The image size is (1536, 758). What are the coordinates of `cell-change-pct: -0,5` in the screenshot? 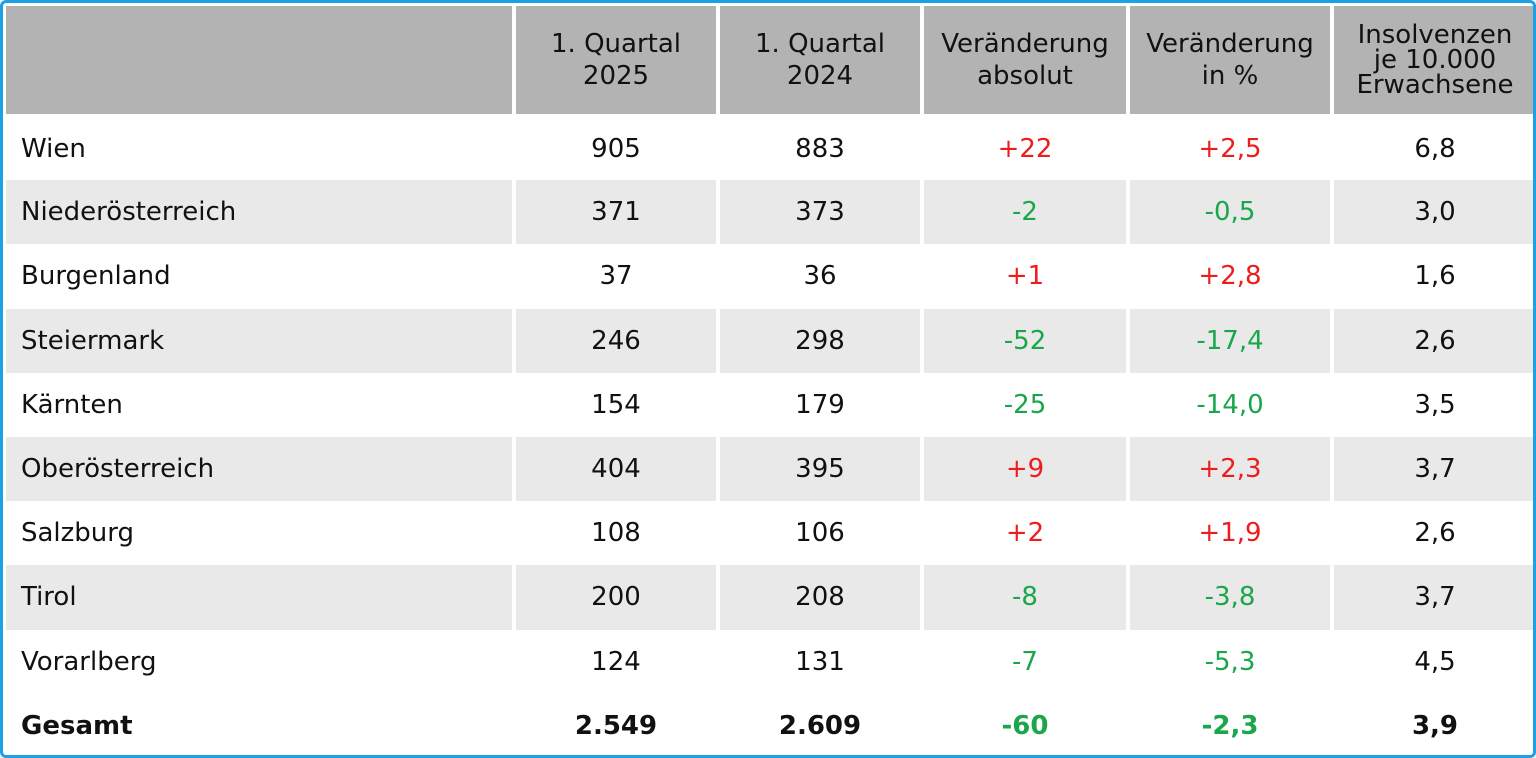 It's located at (1231, 212).